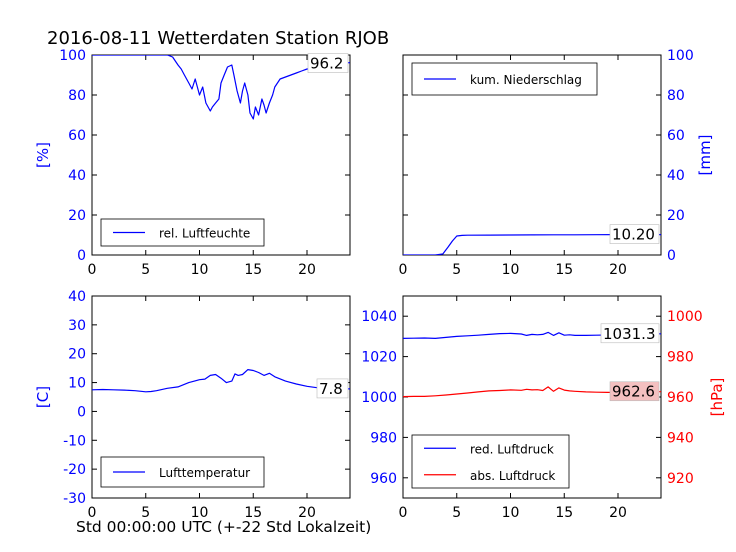 This screenshot has width=736, height=552. Describe the element at coordinates (74, 441) in the screenshot. I see `y-tick-label: -10` at that location.